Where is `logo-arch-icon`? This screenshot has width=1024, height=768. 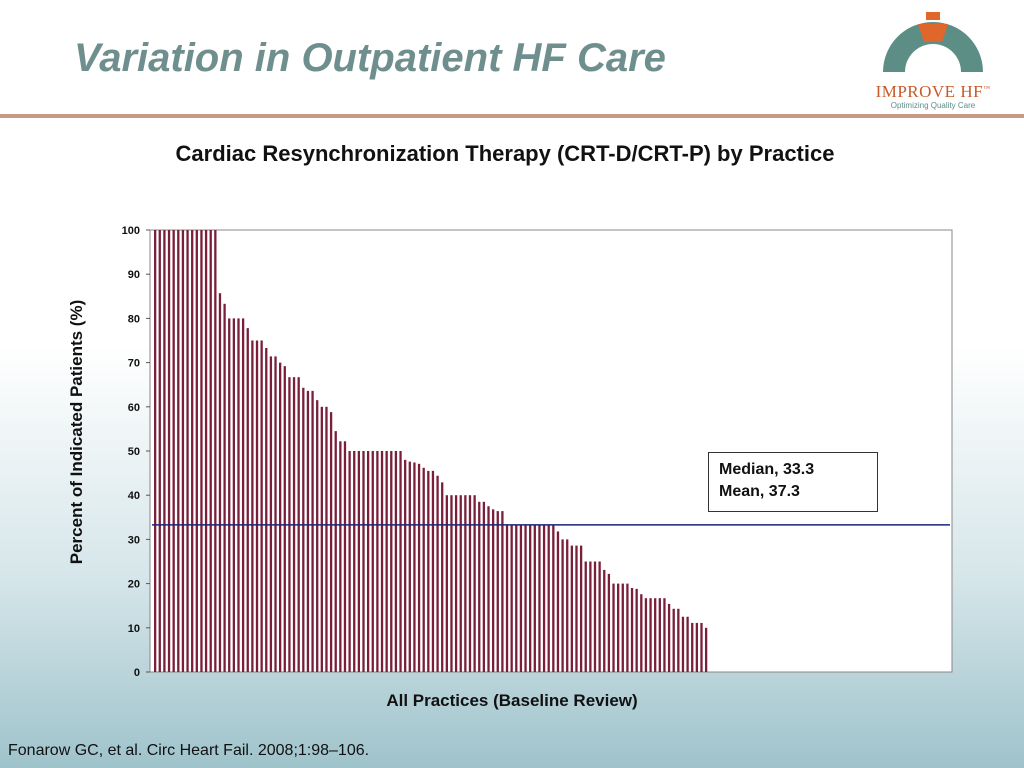
logo-arch-icon is located at coordinates (933, 42).